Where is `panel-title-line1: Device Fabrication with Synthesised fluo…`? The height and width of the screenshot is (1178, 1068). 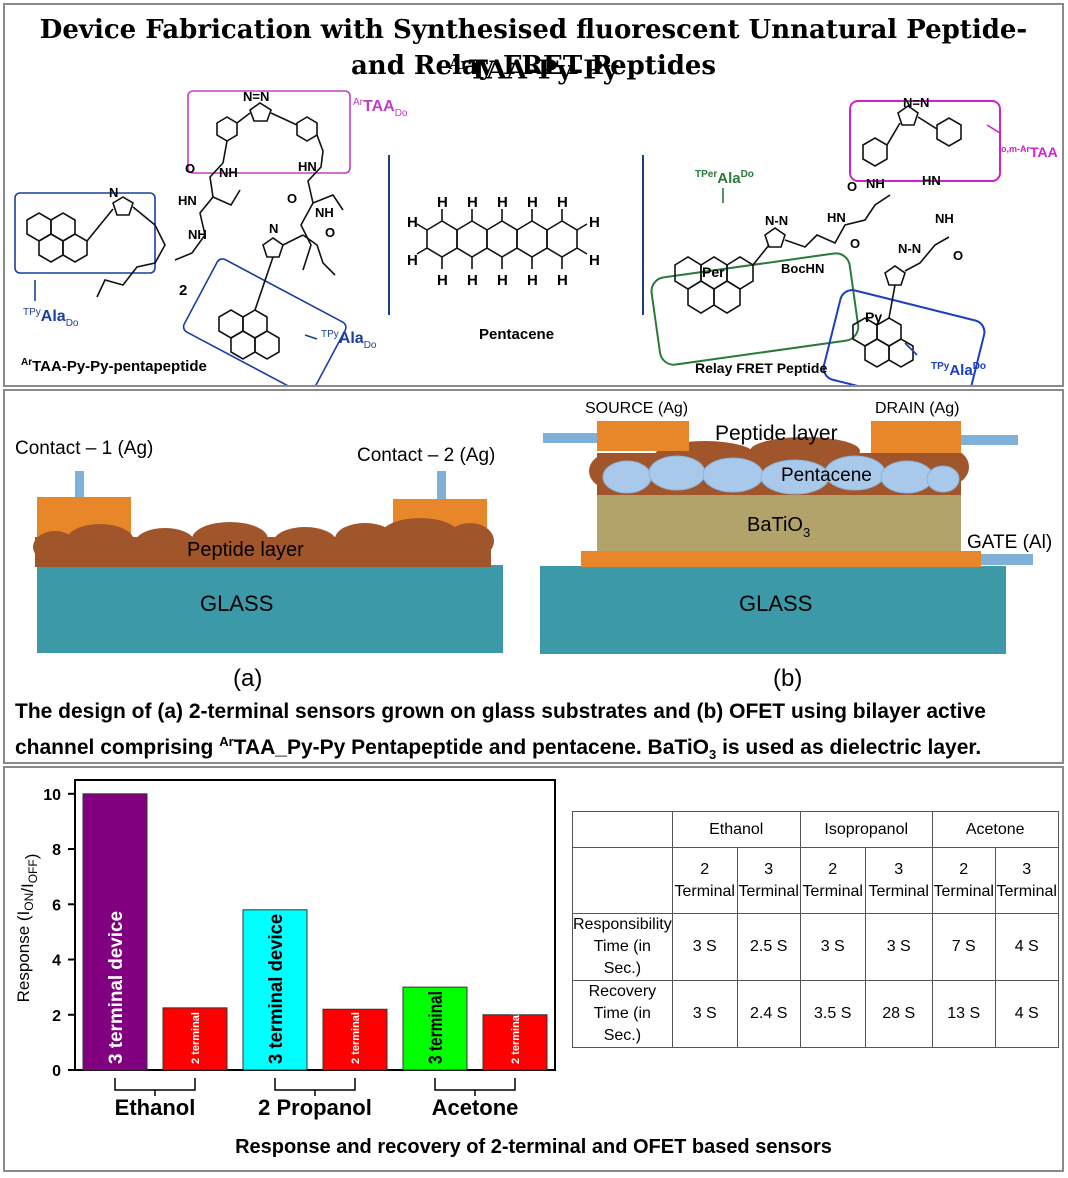 panel-title-line1: Device Fabrication with Synthesised fluo… is located at coordinates (533, 50).